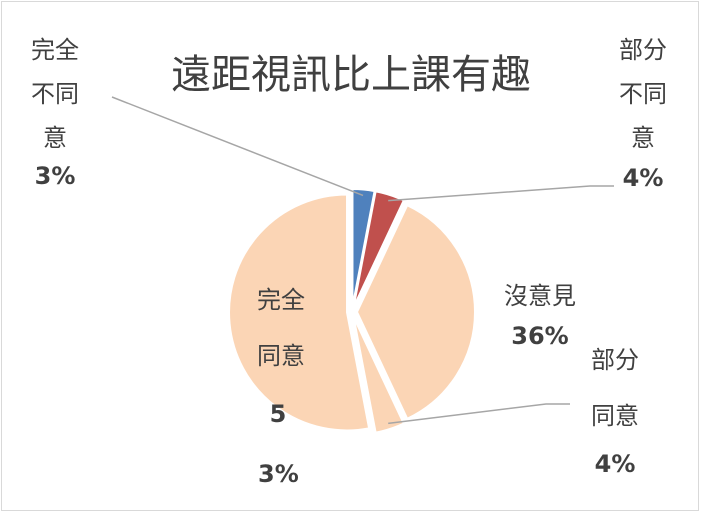 This screenshot has height=514, width=702. Describe the element at coordinates (281, 328) in the screenshot. I see `slice-label: 完全同意` at that location.